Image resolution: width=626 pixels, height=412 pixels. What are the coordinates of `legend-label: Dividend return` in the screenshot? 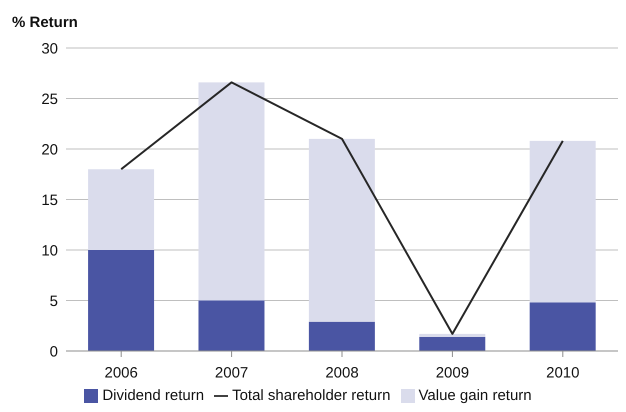 It's located at (153, 395).